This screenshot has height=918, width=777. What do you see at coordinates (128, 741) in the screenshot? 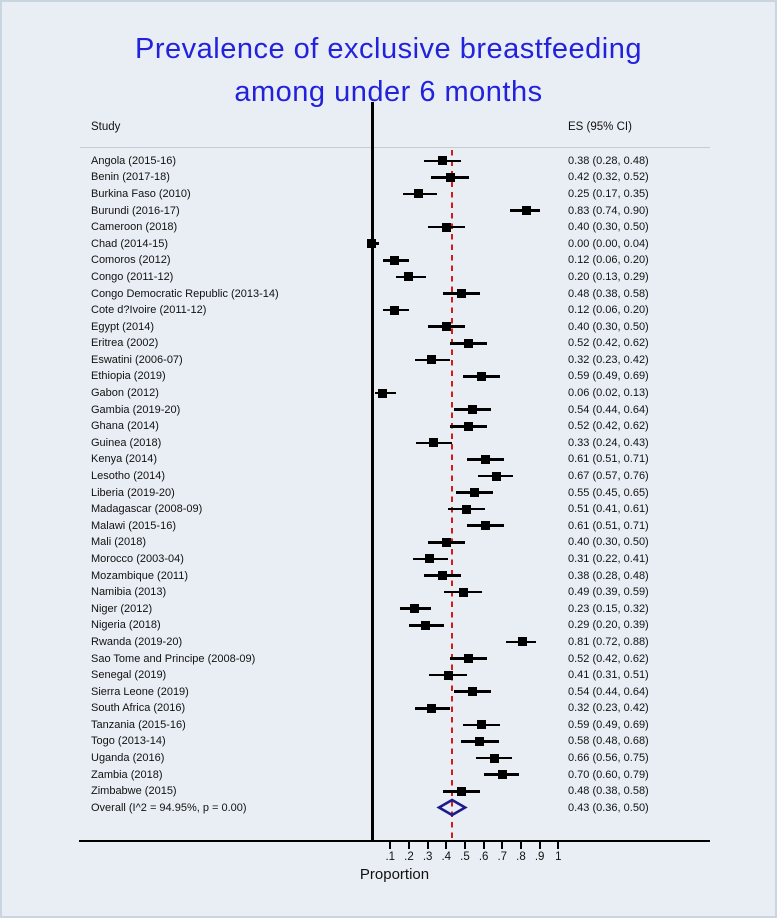
I see `study-label: Togo (2013-14)` at bounding box center [128, 741].